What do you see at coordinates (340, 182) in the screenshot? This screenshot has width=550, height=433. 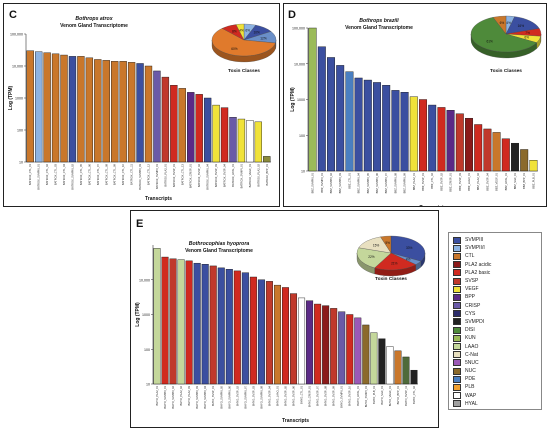 I see `x-tick-label: BBZ_SVMPIII_03` at bounding box center [340, 182].